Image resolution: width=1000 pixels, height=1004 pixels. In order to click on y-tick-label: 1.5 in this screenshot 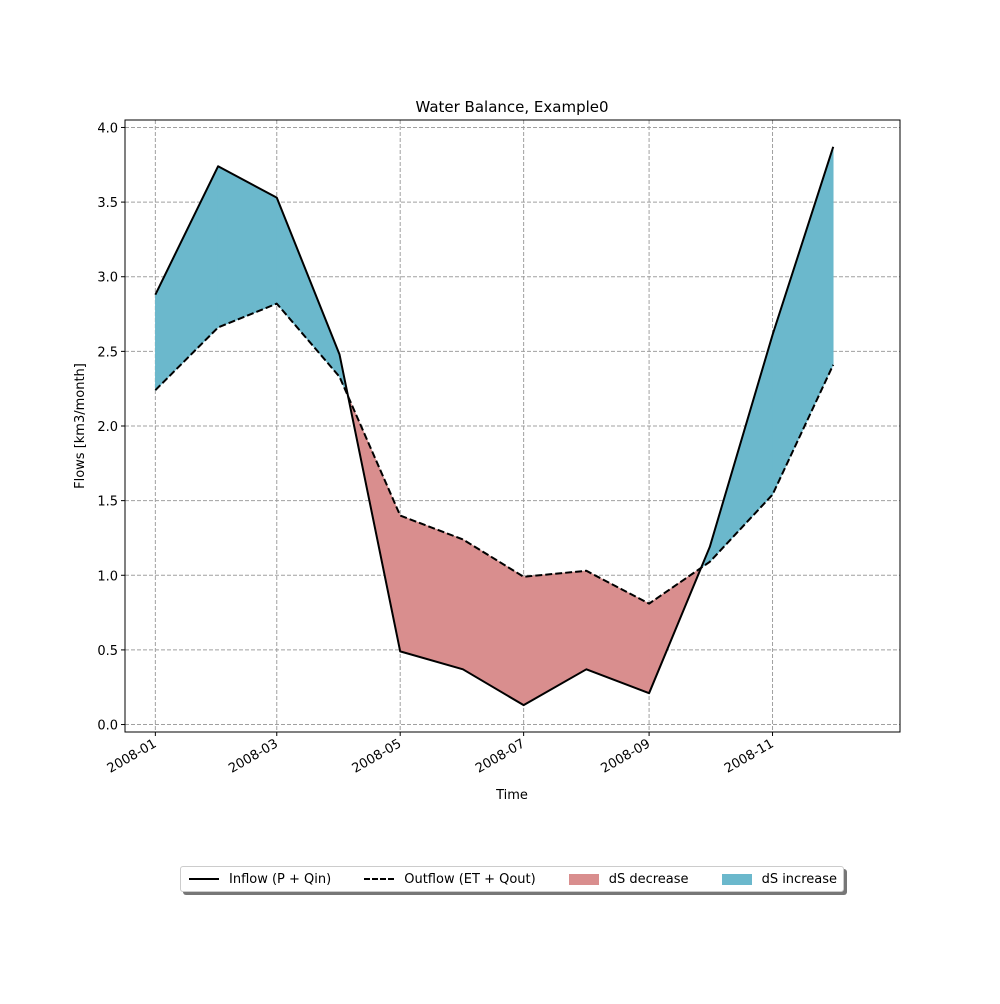, I will do `click(107, 502)`.